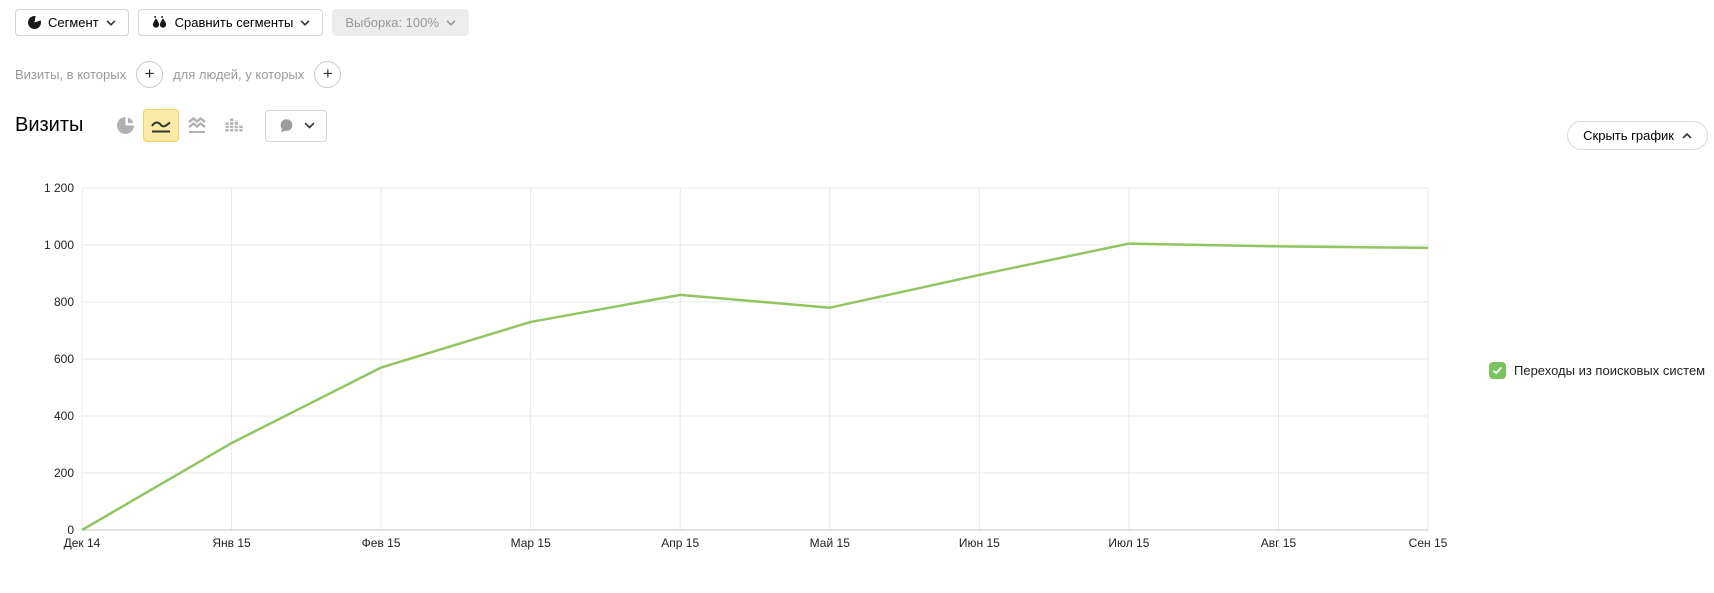 Image resolution: width=1714 pixels, height=593 pixels. I want to click on x-tick-label: Июл 15, so click(1128, 543).